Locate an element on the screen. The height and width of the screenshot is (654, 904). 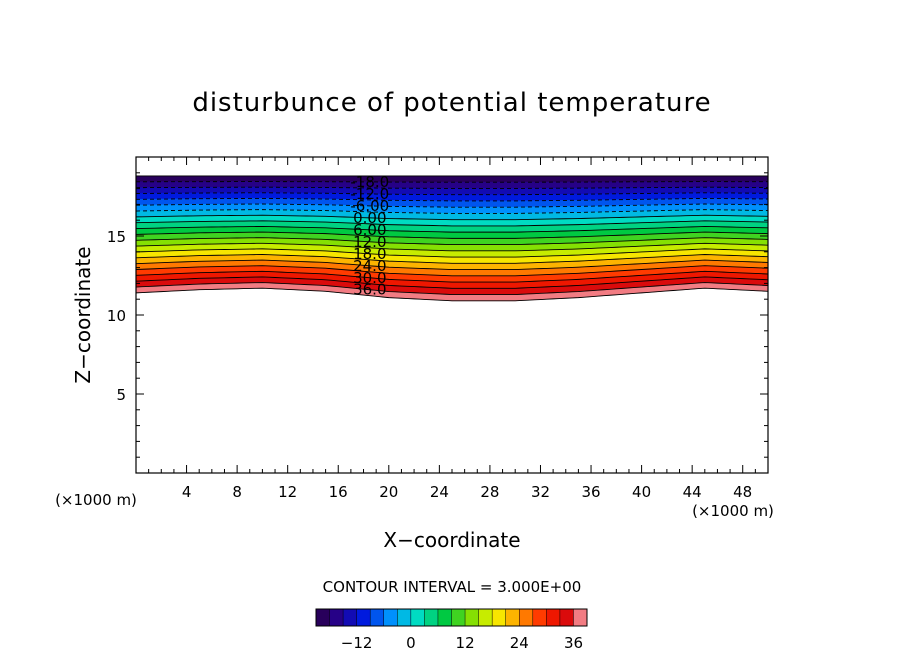
contour-label: 30.0 is located at coordinates (369, 278).